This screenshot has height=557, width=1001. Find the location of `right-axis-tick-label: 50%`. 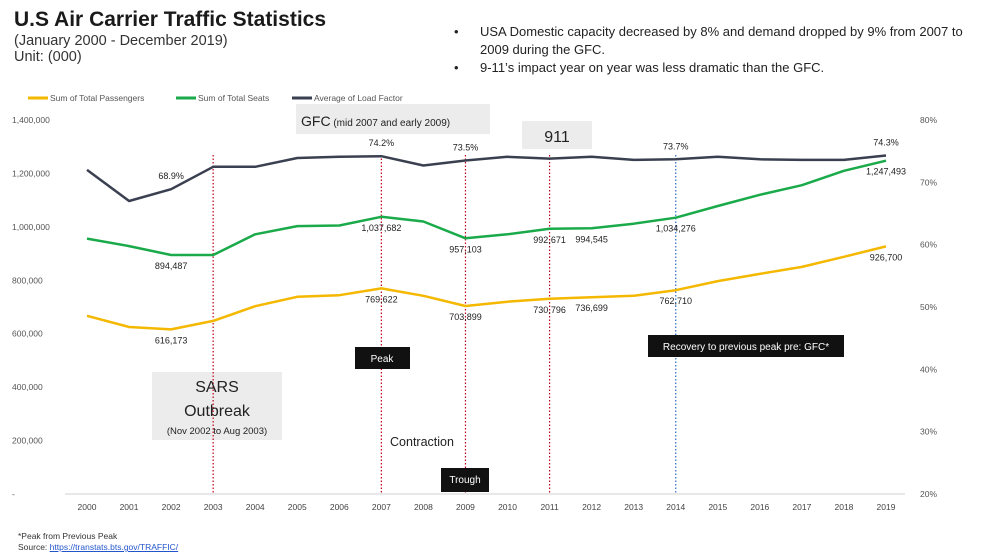

right-axis-tick-label: 50% is located at coordinates (928, 307).